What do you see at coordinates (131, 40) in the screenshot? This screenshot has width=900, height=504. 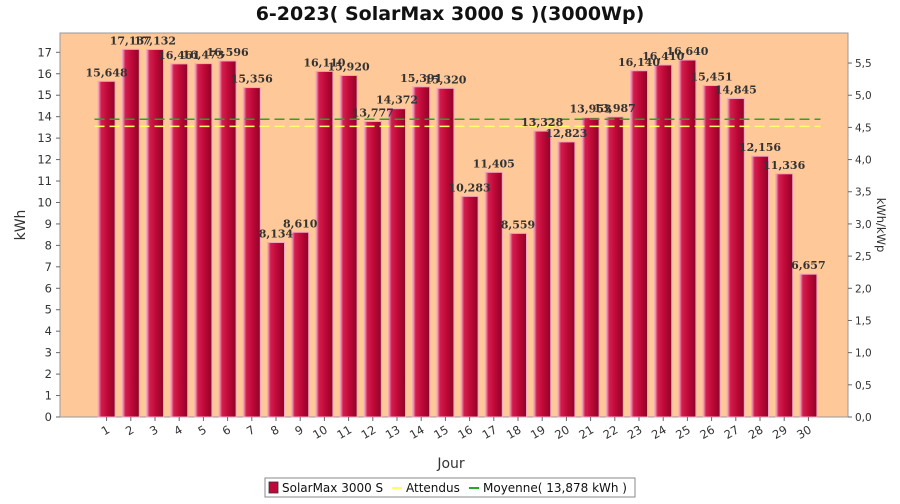 I see `bar-value-label: 17,137` at bounding box center [131, 40].